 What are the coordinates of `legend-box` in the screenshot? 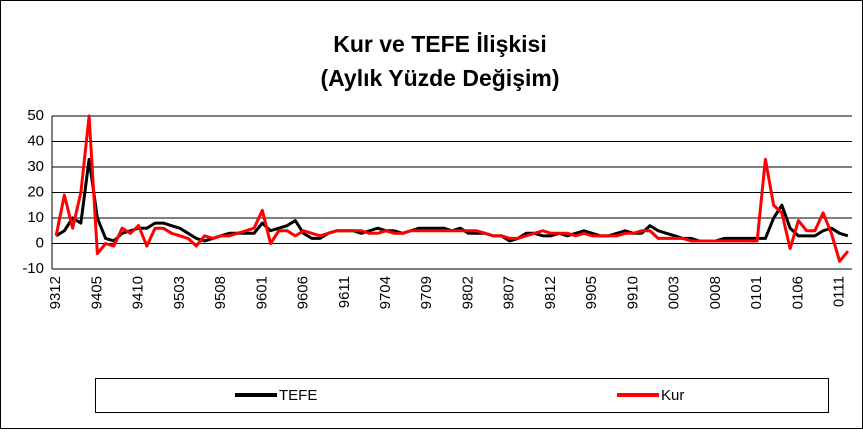 It's located at (462, 395).